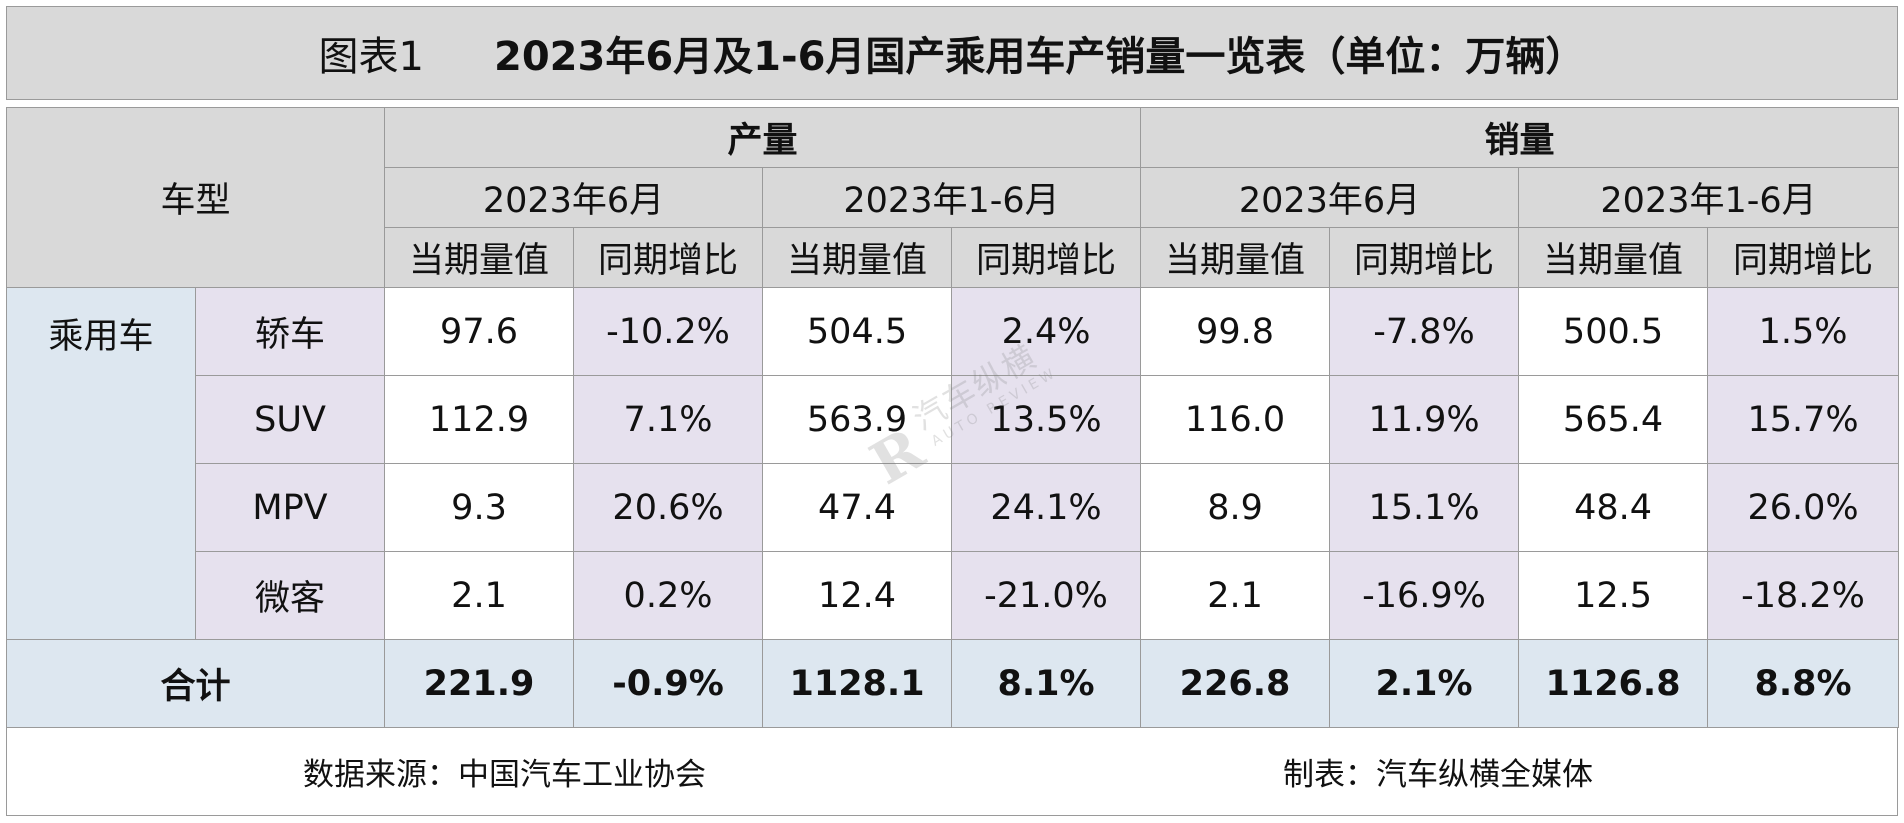  I want to click on subtype-cell: 轿车, so click(290, 331).